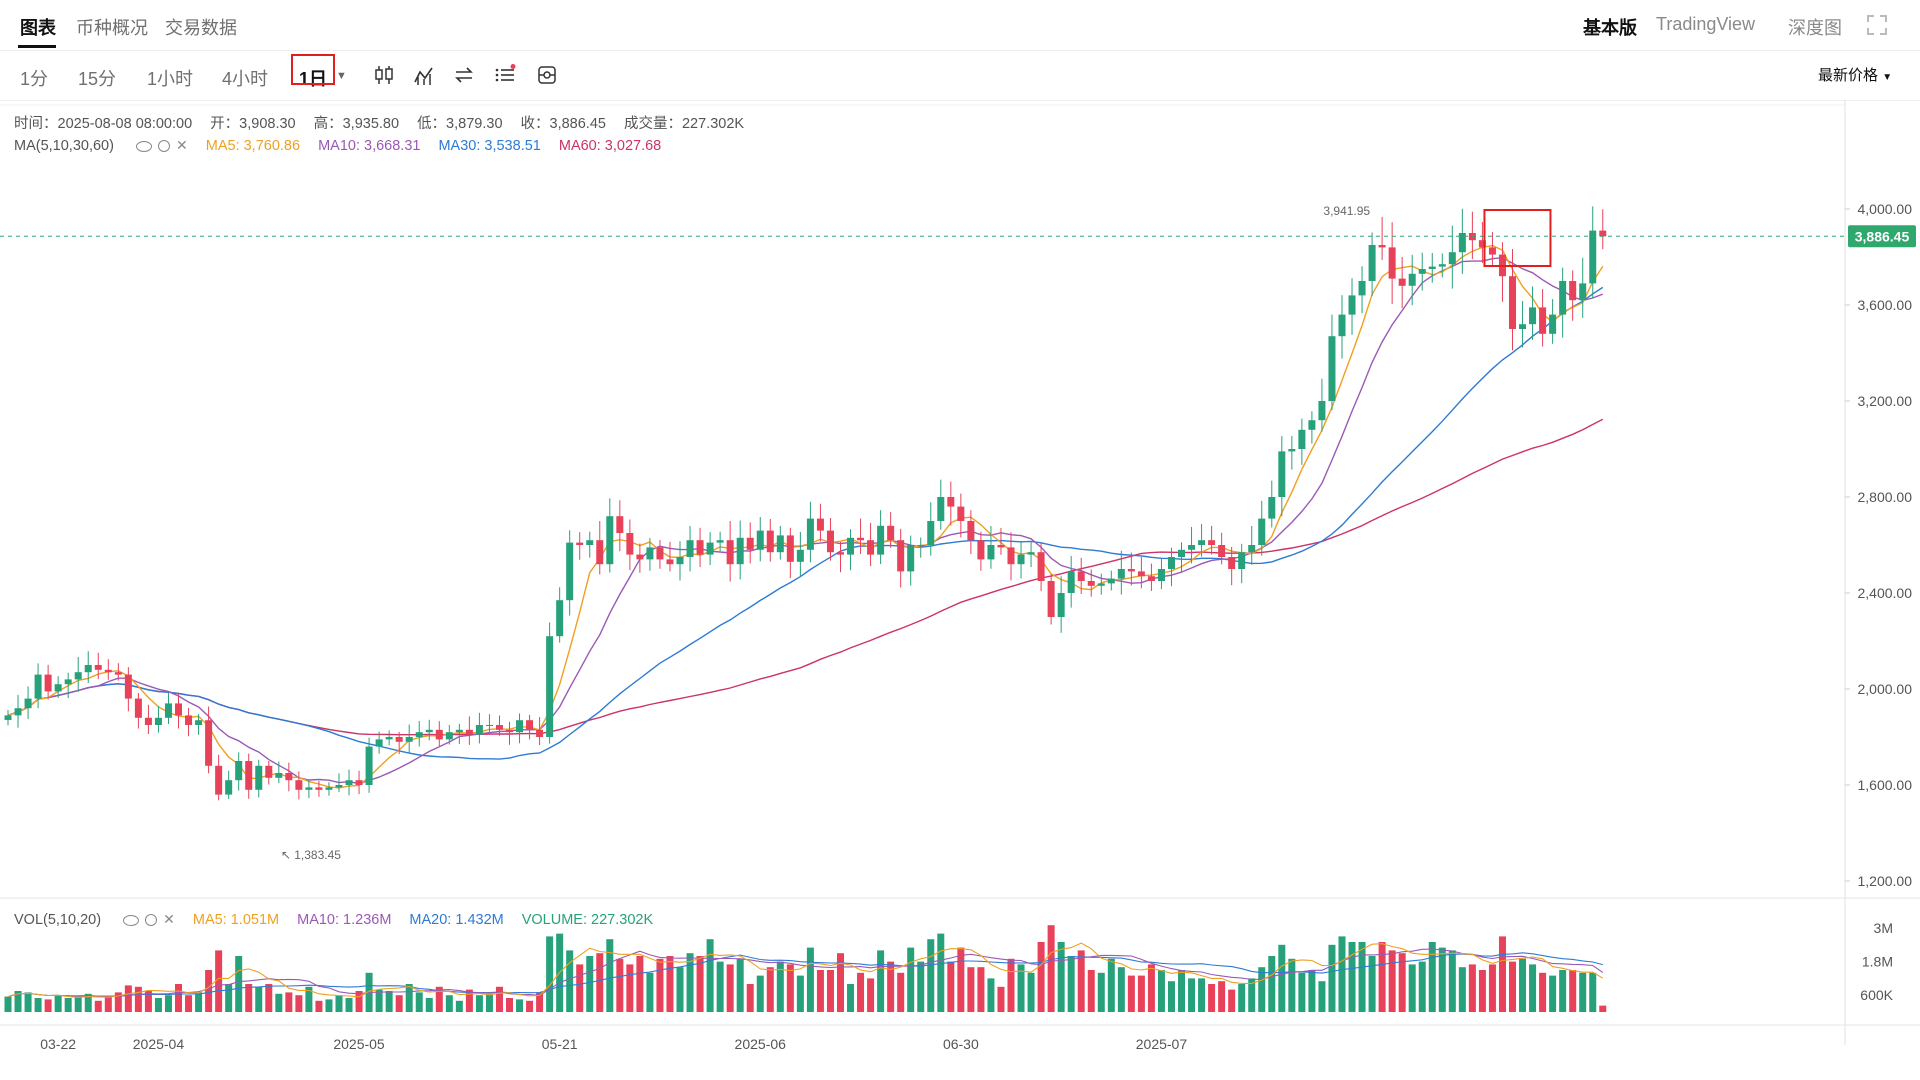  What do you see at coordinates (1855, 74) in the screenshot?
I see `price-type-select: 最新价格 ▼` at bounding box center [1855, 74].